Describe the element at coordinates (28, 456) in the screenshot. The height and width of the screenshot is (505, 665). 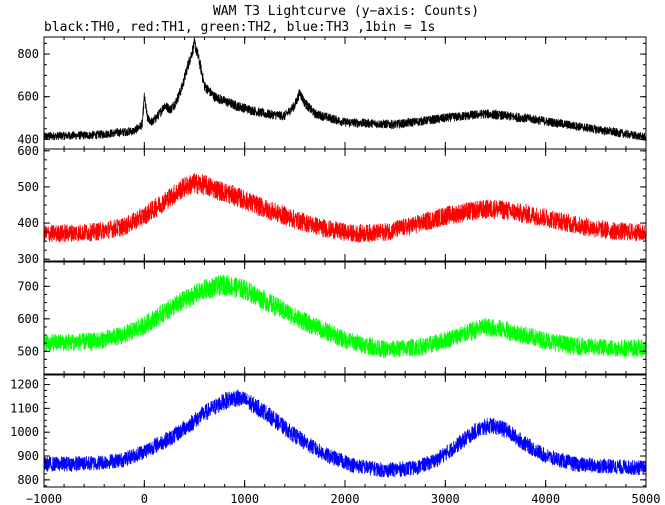
I see `y-tick-label-th3: 900` at that location.